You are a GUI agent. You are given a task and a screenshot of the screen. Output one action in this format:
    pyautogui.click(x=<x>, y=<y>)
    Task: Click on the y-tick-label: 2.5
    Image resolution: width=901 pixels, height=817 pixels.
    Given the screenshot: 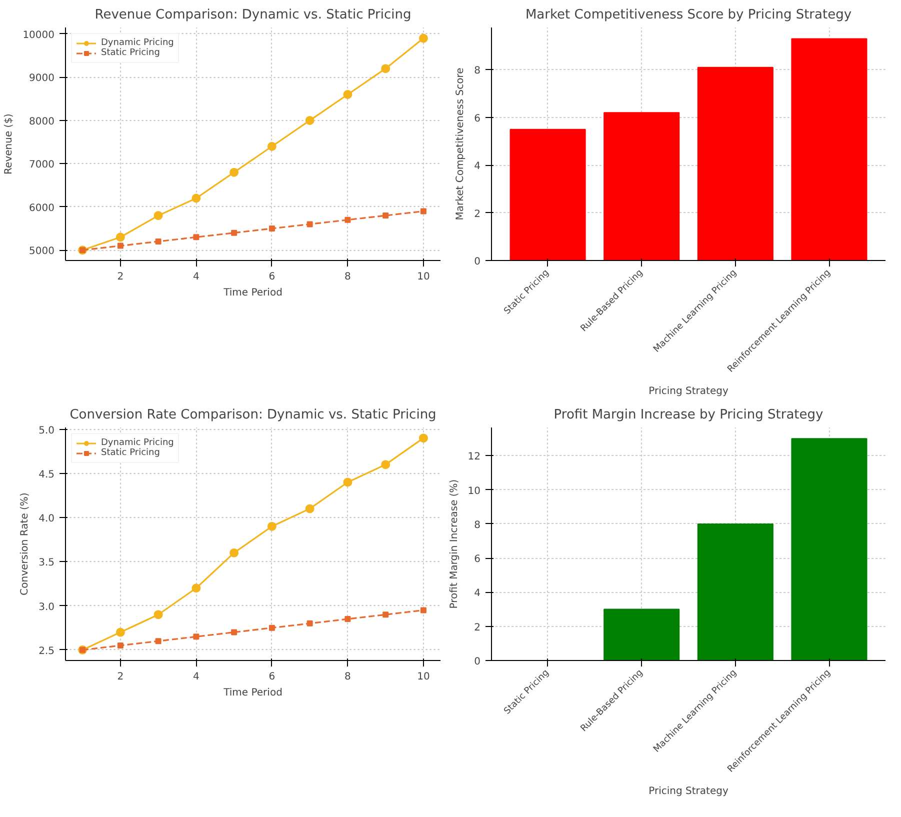 What is the action you would take?
    pyautogui.click(x=46, y=651)
    